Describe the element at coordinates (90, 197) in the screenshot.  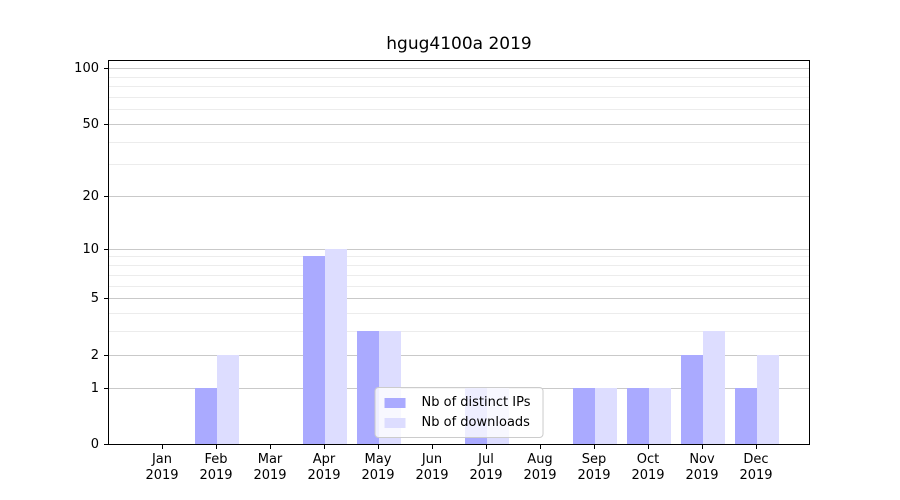
I see `y-tick-label: 20` at that location.